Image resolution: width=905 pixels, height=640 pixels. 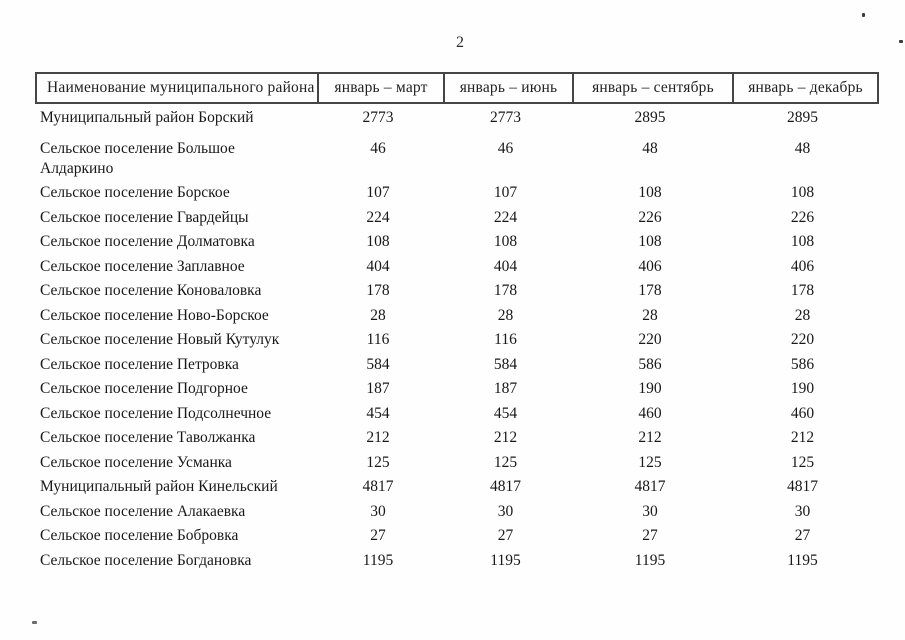 I want to click on row-name-cell: Сельское поселение Коноваловка, so click(x=151, y=290).